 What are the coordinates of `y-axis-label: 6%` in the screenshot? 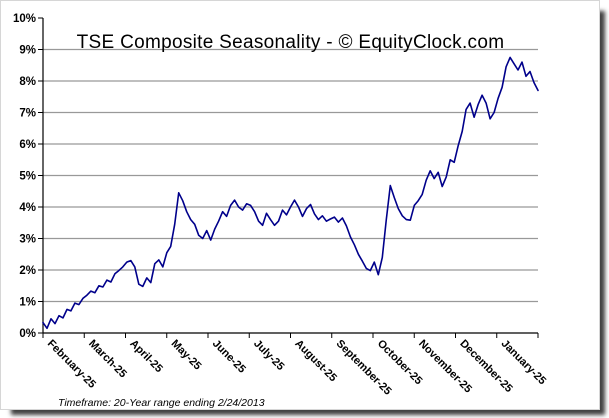 It's located at (27, 145).